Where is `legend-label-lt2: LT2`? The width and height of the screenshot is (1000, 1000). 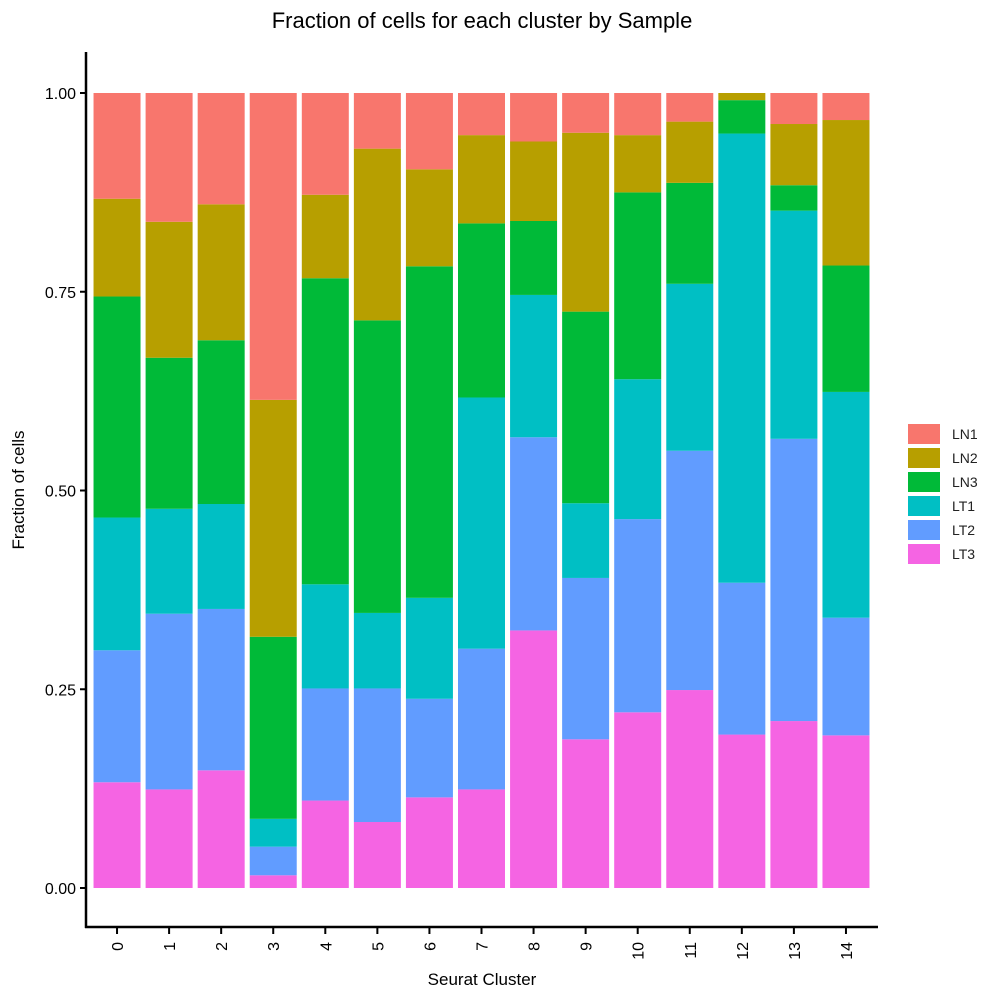
legend-label-lt2: LT2 is located at coordinates (963, 530).